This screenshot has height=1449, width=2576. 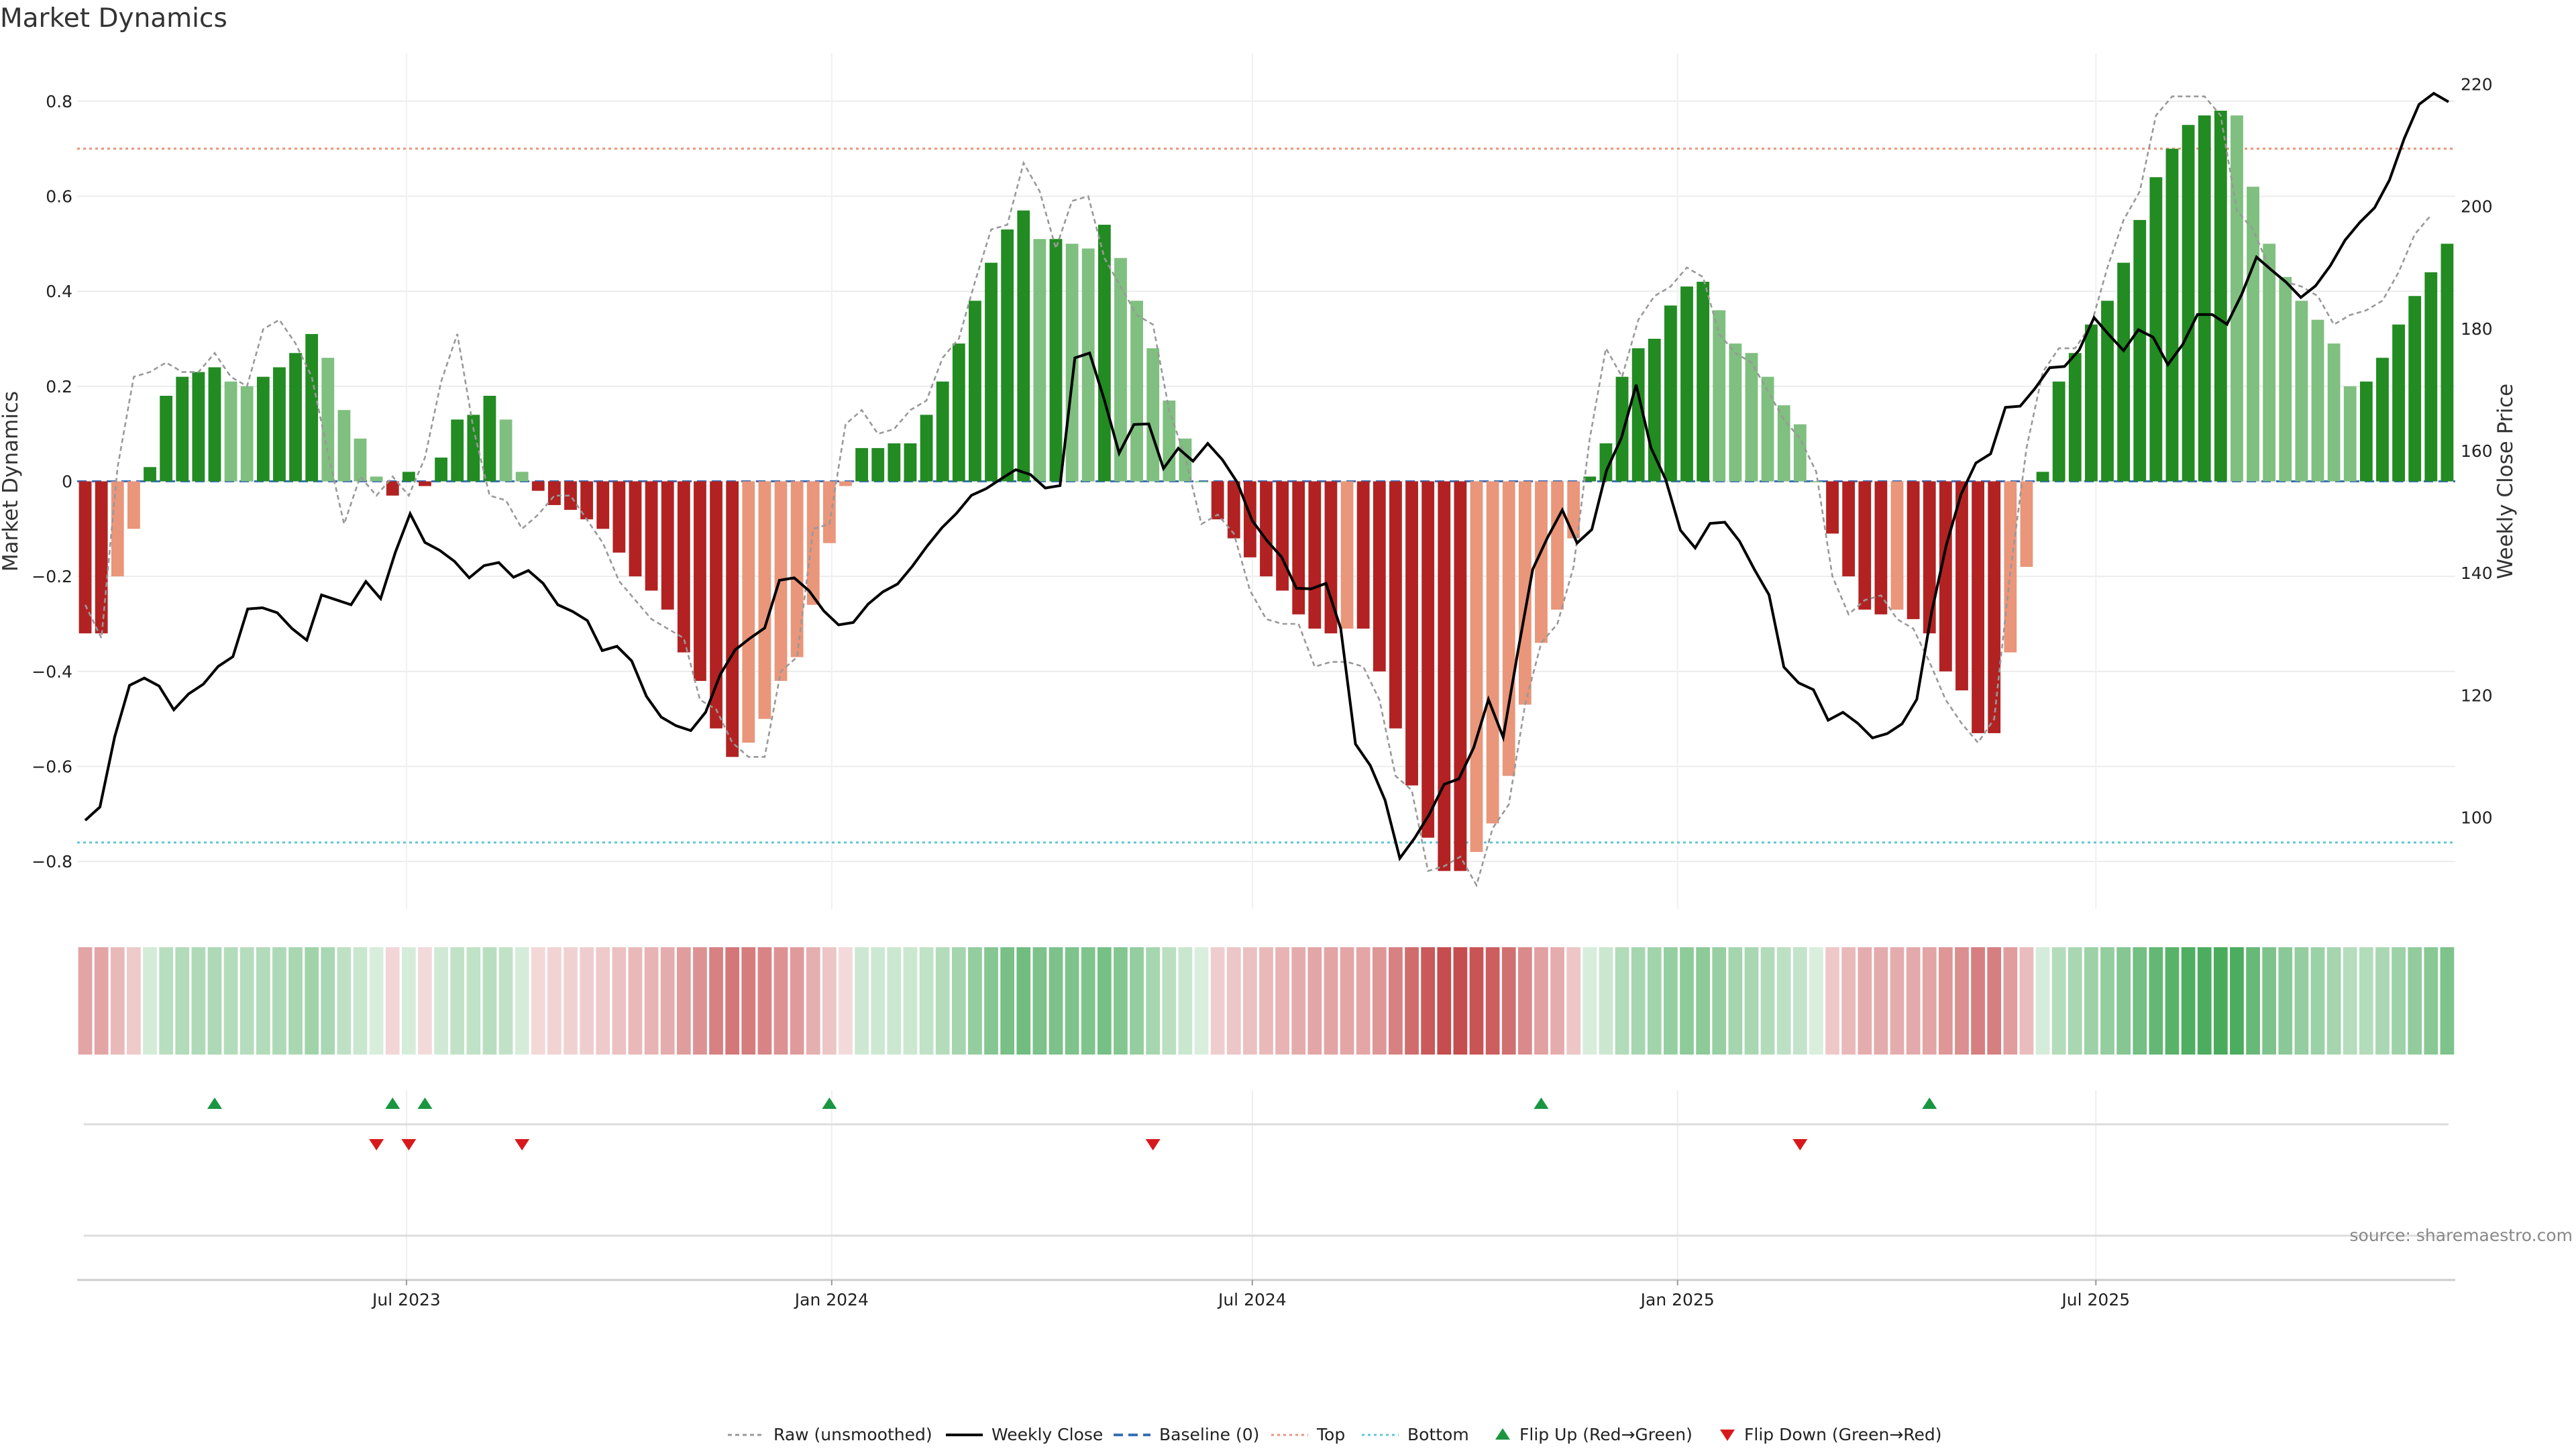 I want to click on left-tick-label: −0.8, so click(x=52, y=861).